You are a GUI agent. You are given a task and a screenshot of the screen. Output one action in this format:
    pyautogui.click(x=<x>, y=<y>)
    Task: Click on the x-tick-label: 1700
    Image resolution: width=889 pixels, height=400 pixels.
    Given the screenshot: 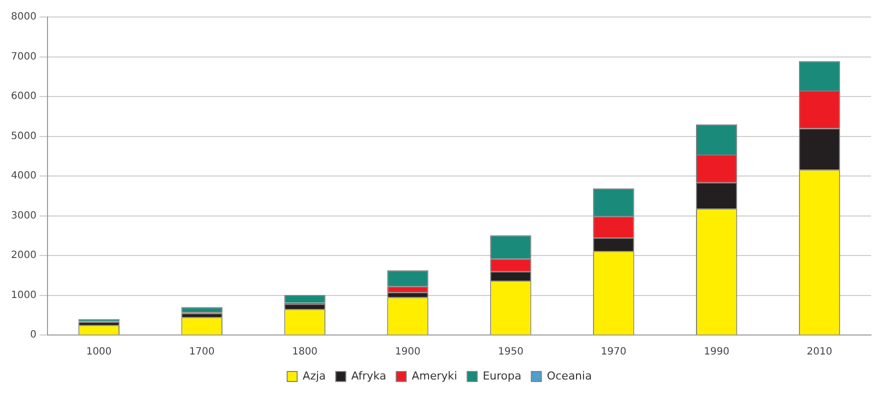 What is the action you would take?
    pyautogui.click(x=202, y=352)
    